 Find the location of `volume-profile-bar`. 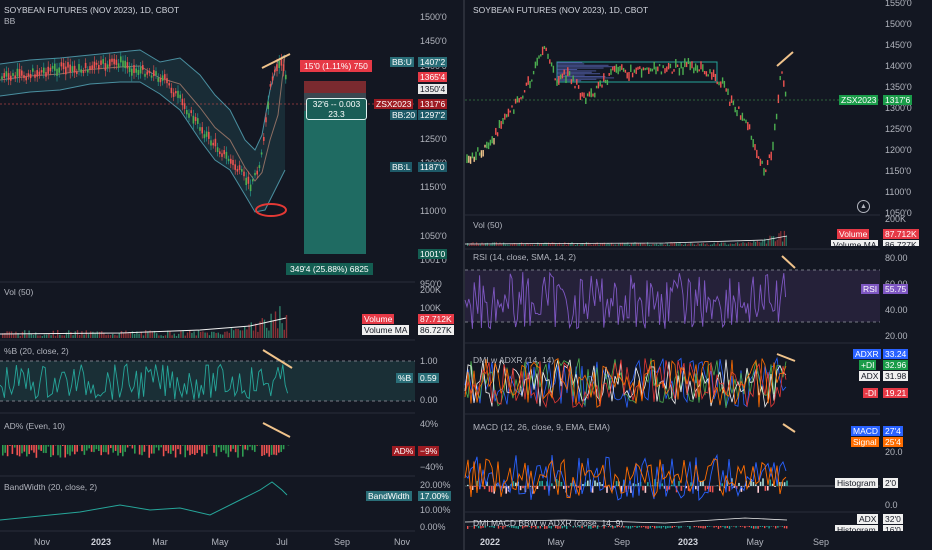

volume-profile-bar is located at coordinates (586, 67).